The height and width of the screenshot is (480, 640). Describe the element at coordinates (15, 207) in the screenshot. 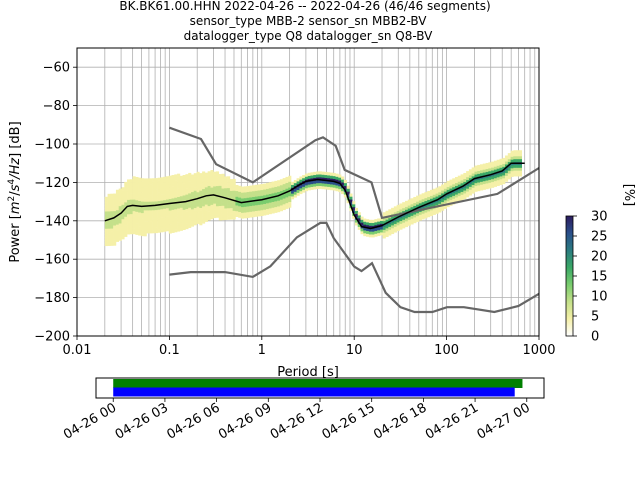

I see `y-axis-label-m: m` at that location.